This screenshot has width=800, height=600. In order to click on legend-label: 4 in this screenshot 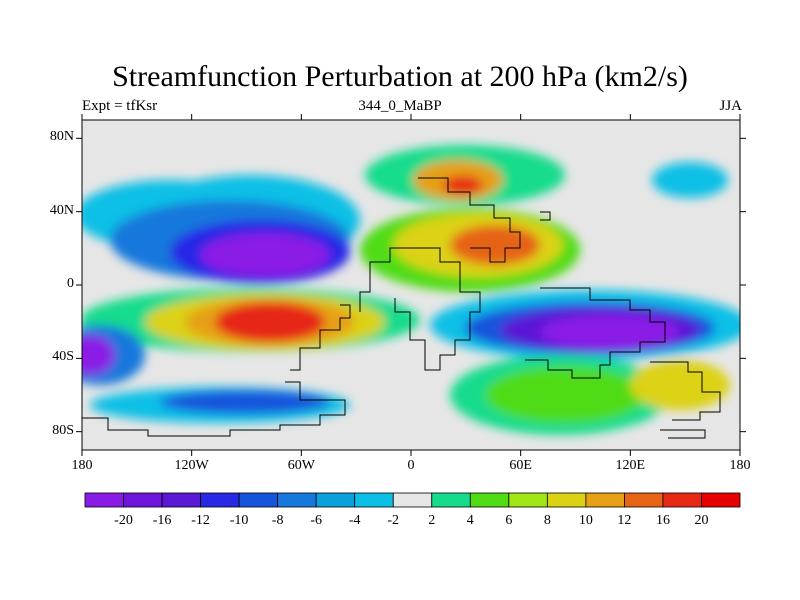, I will do `click(470, 520)`.